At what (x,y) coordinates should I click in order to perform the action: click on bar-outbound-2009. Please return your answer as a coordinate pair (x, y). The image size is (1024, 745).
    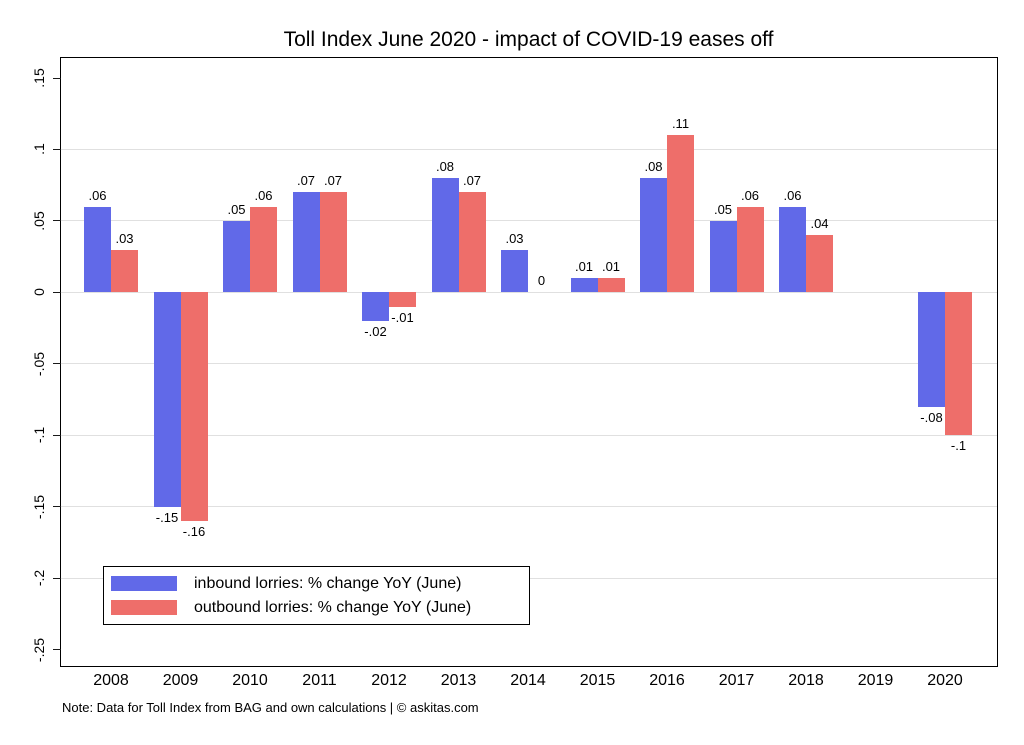
    Looking at the image, I should click on (194, 407).